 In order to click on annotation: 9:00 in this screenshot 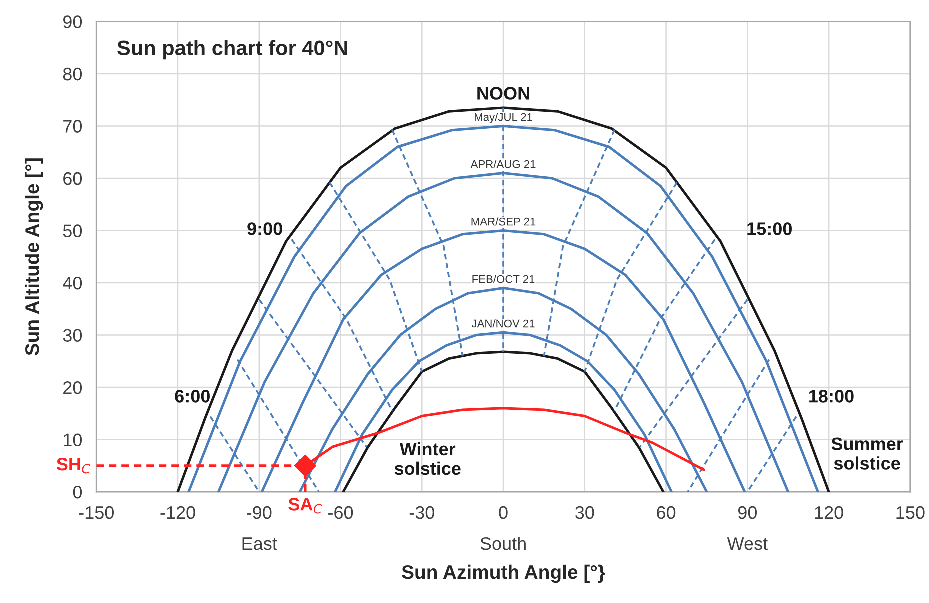, I will do `click(265, 229)`.